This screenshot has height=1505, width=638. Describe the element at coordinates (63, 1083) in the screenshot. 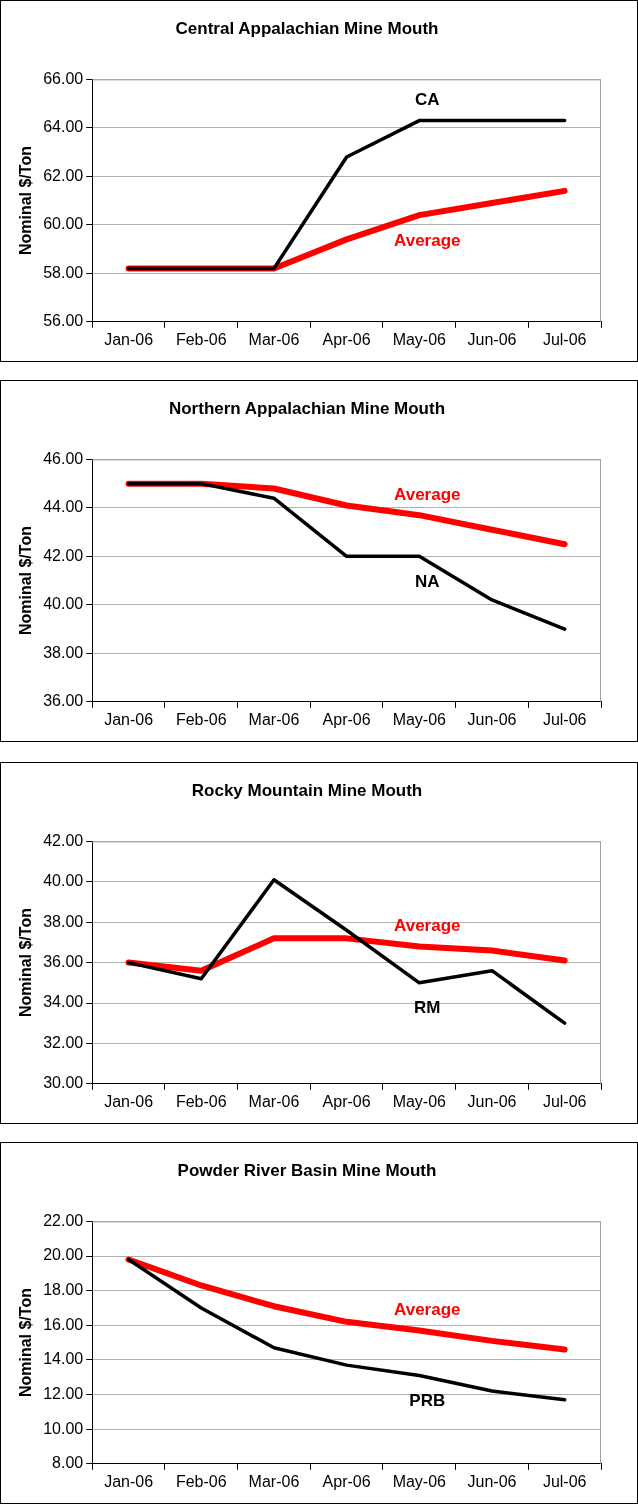

I see `y-tick-label: 30.00` at that location.